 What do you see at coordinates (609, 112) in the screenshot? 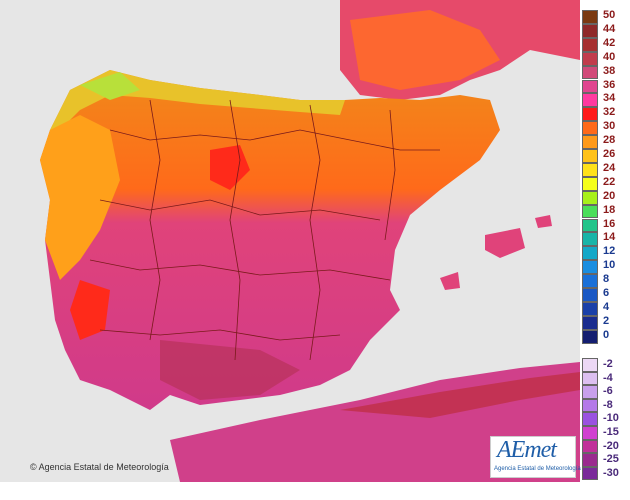
I see `legend-label: 32` at bounding box center [609, 112].